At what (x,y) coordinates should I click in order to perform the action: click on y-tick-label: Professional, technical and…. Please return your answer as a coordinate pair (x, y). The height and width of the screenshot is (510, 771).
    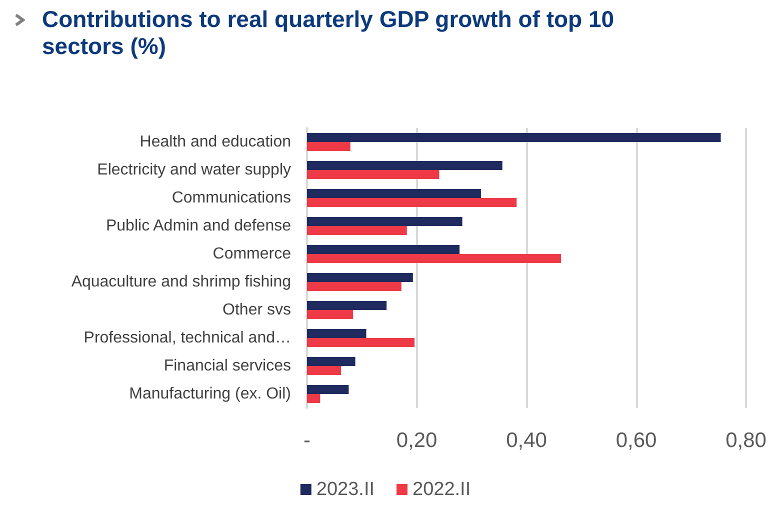
    Looking at the image, I should click on (187, 338).